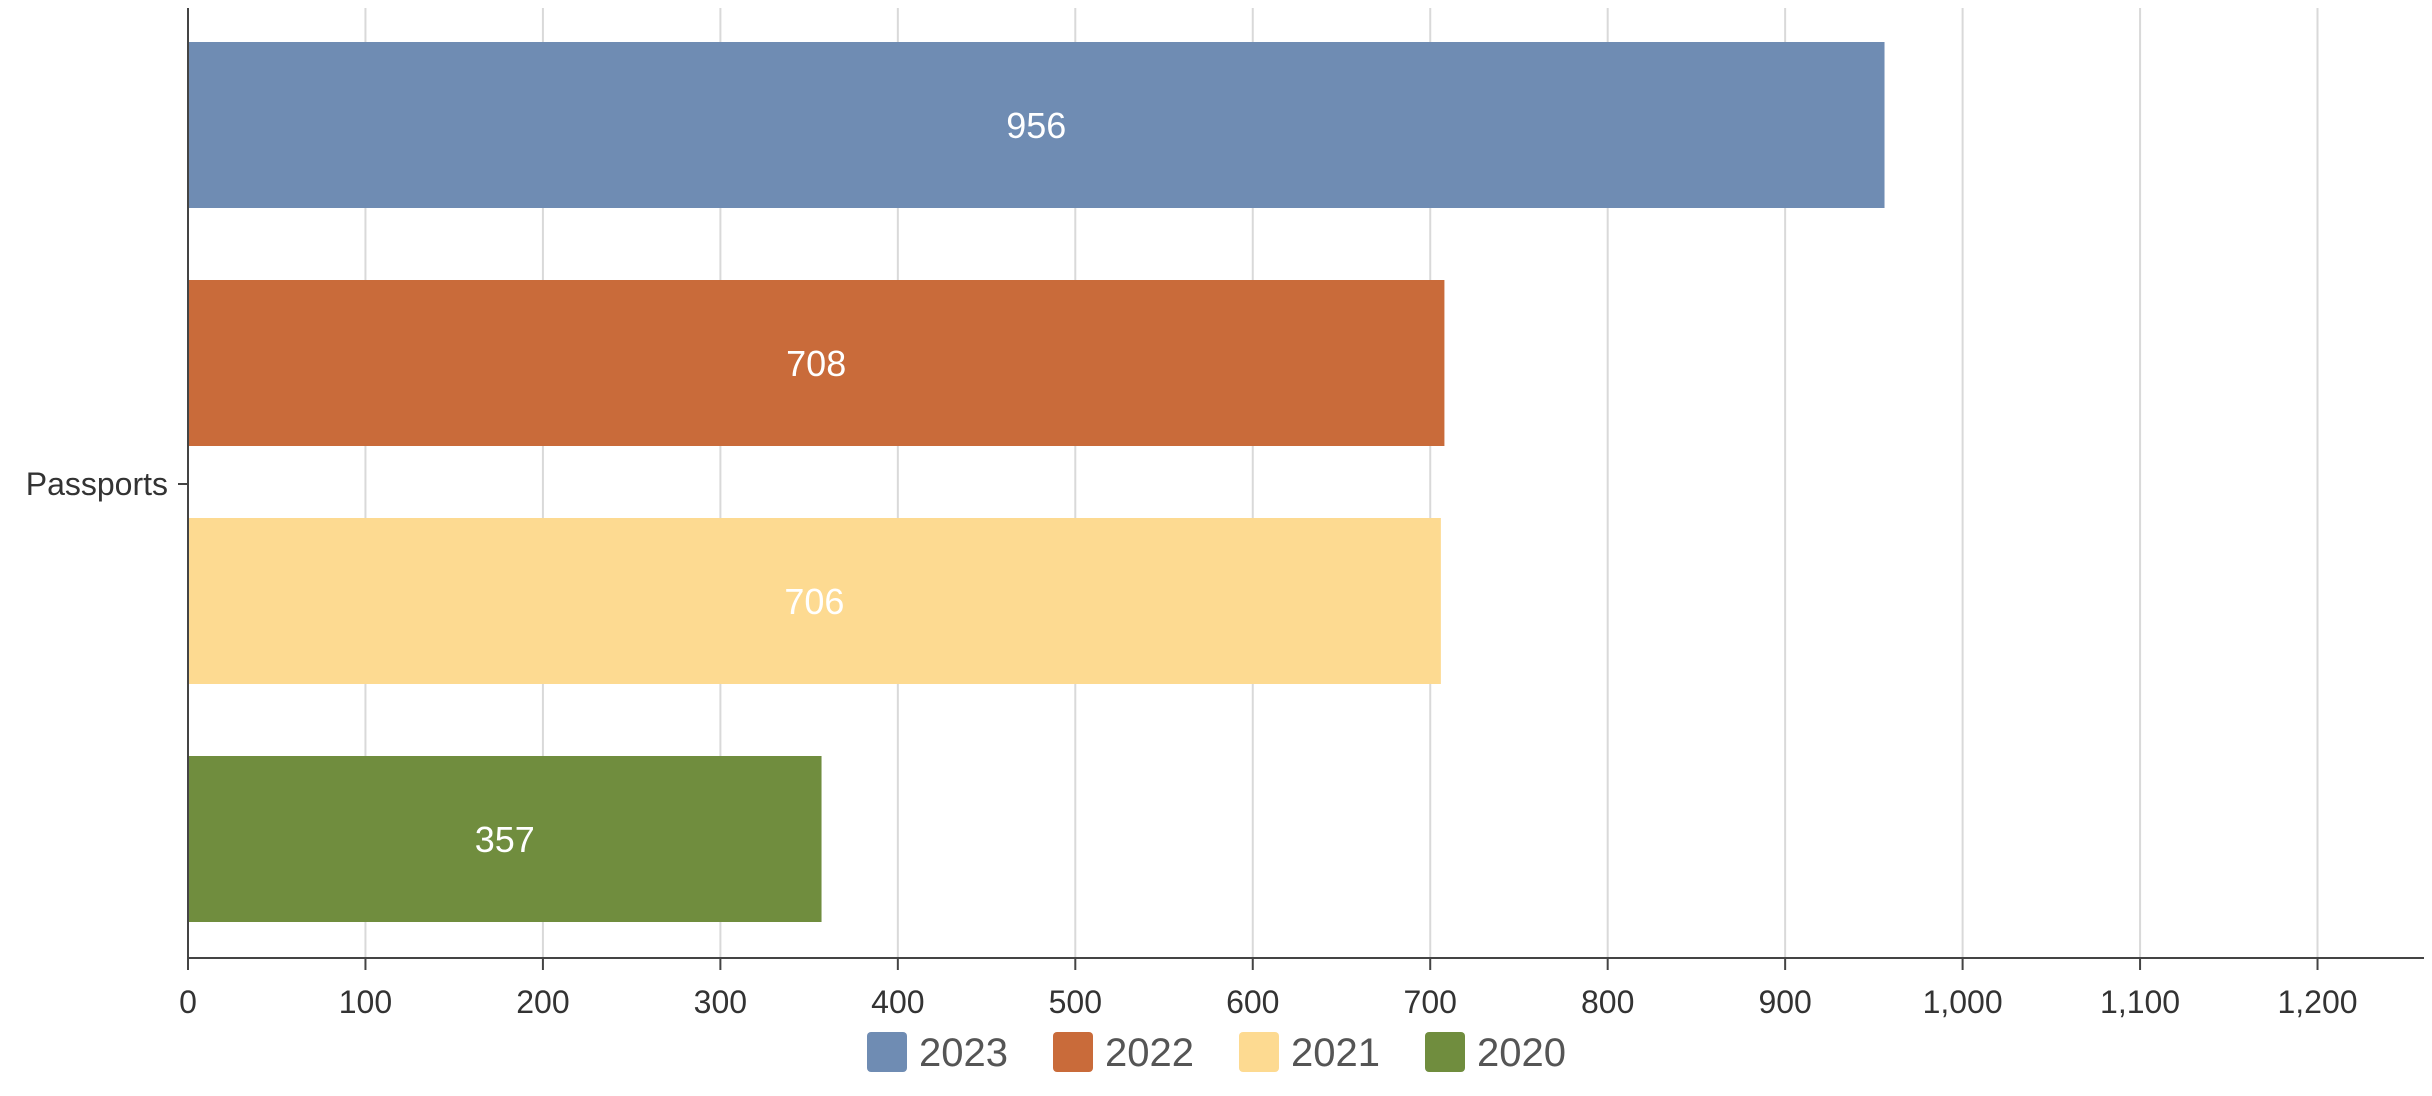 The height and width of the screenshot is (1096, 2432). What do you see at coordinates (1784, 1002) in the screenshot?
I see `x-tick-label-9: 900` at bounding box center [1784, 1002].